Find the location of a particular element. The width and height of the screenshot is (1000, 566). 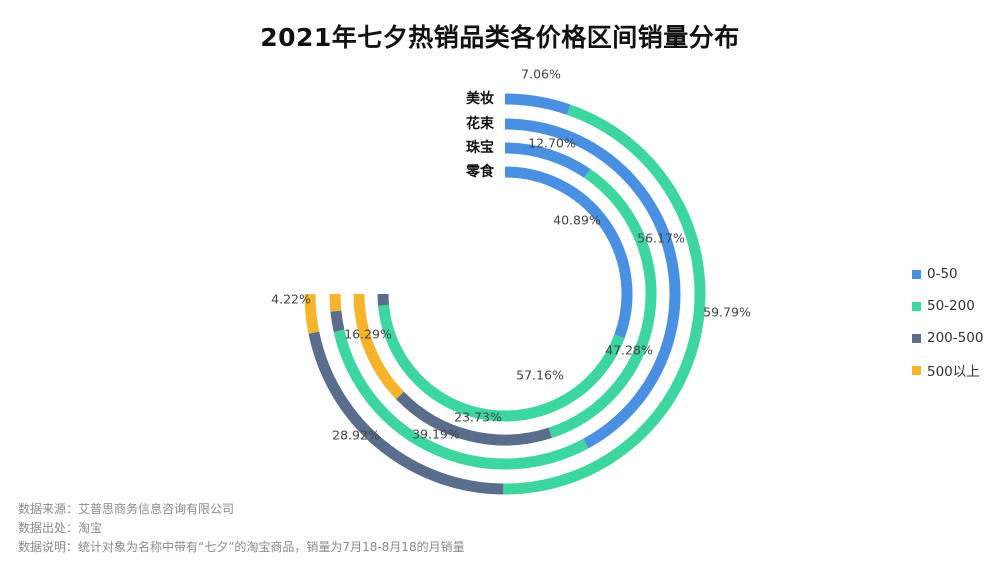

legend-item-50-200: 50-200 is located at coordinates (947, 306).